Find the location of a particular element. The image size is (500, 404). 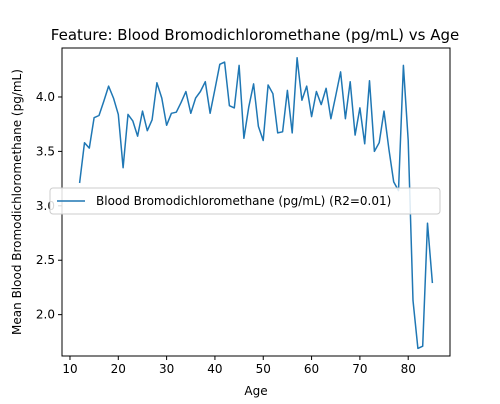

y-tick-label: 2.5 is located at coordinates (45, 260).